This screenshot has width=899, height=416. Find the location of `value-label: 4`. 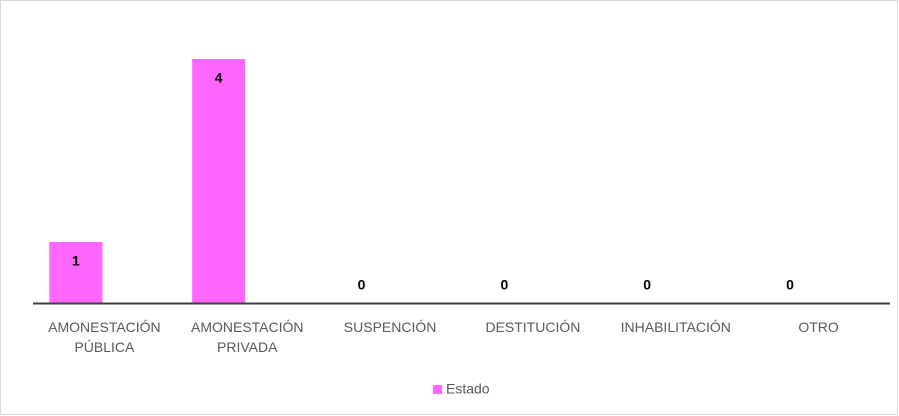

value-label: 4 is located at coordinates (219, 78).